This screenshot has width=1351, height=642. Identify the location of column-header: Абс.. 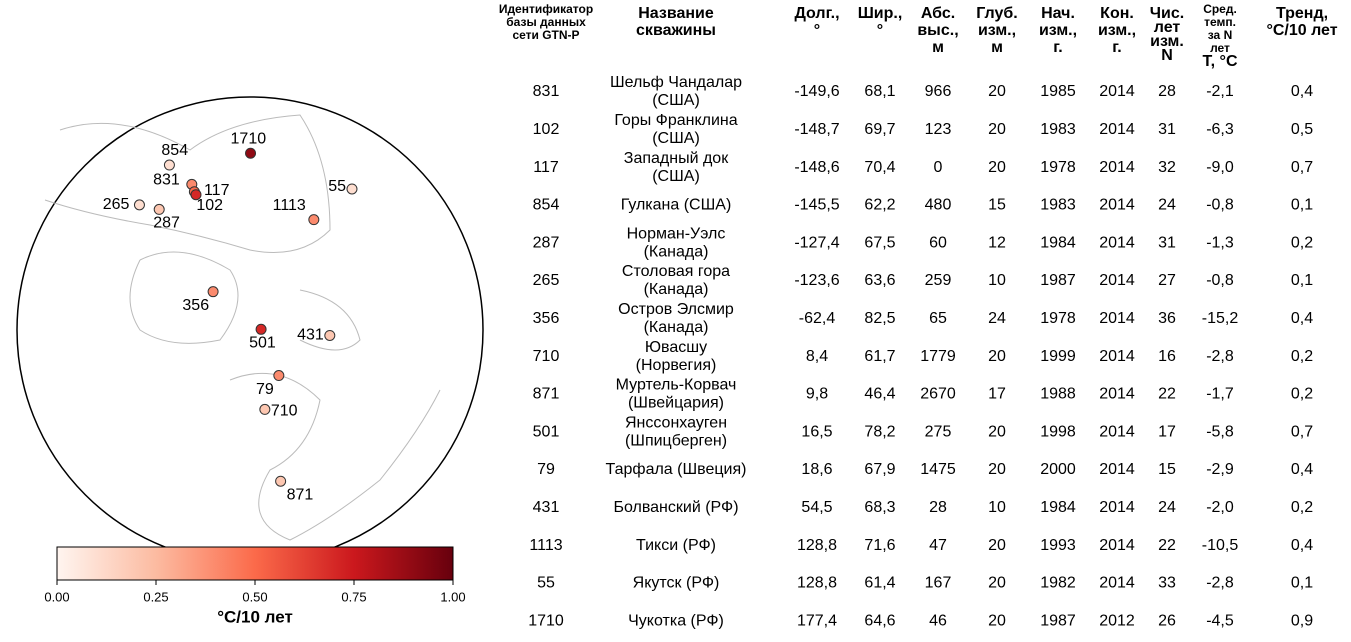
(938, 13).